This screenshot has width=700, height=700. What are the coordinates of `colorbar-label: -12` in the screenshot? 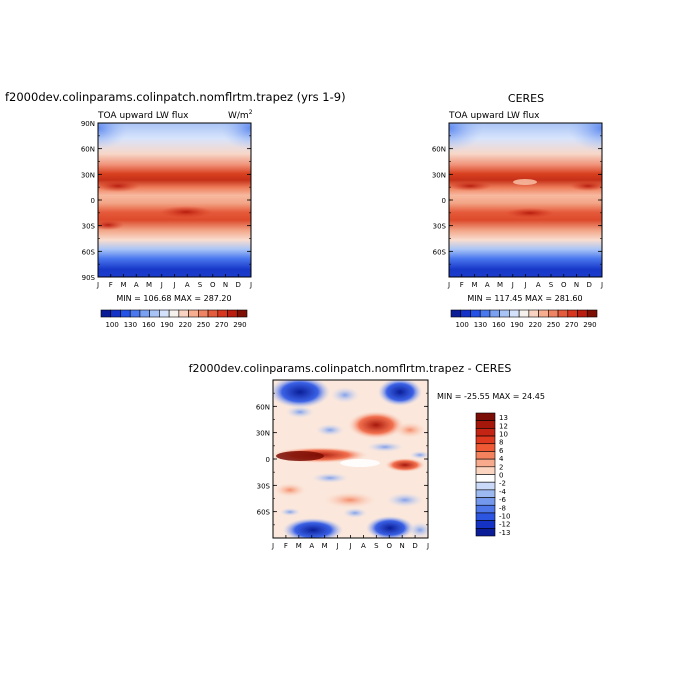 It's located at (504, 525).